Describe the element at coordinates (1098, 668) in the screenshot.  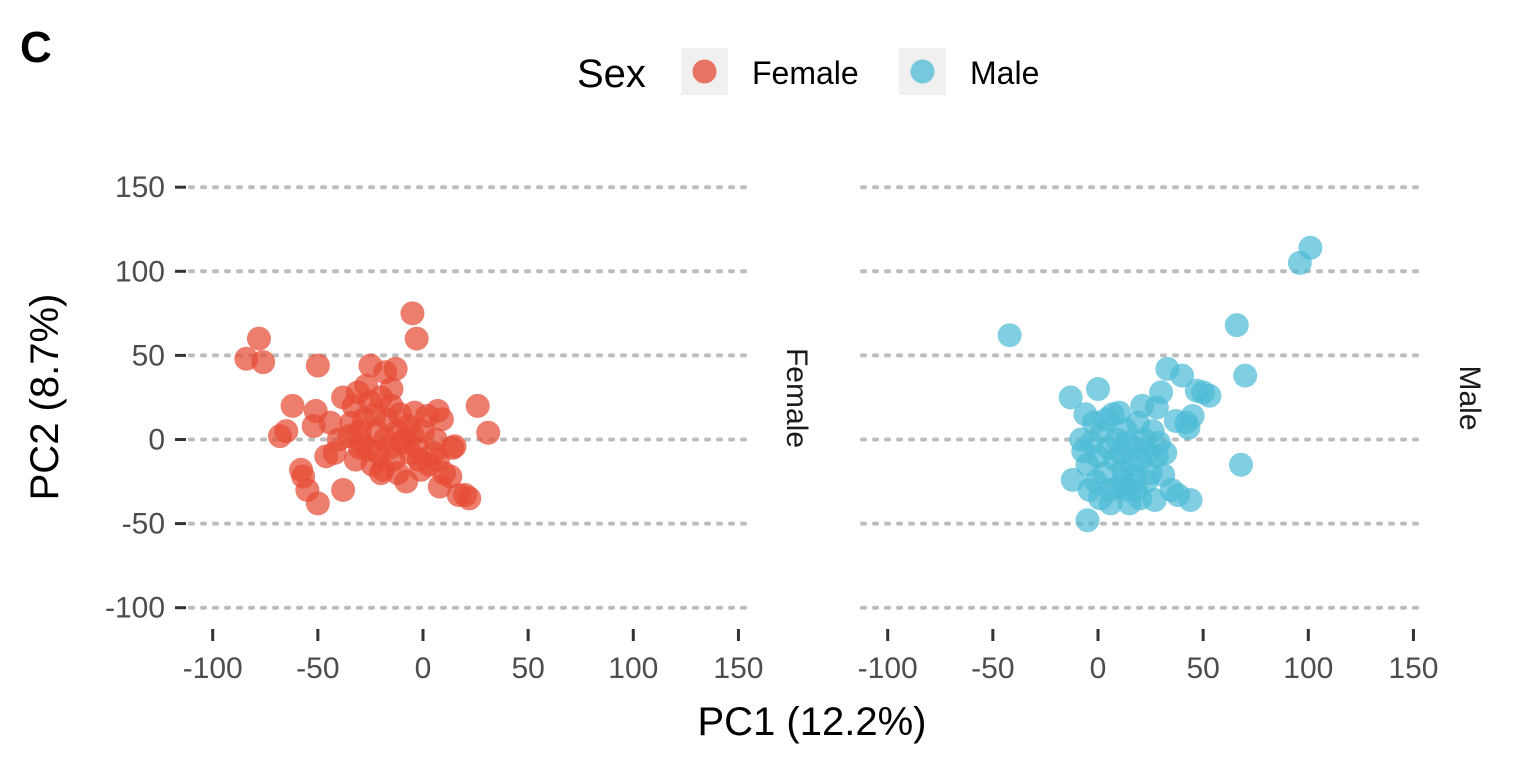
I see `x-tick-label-male-2: 0` at that location.